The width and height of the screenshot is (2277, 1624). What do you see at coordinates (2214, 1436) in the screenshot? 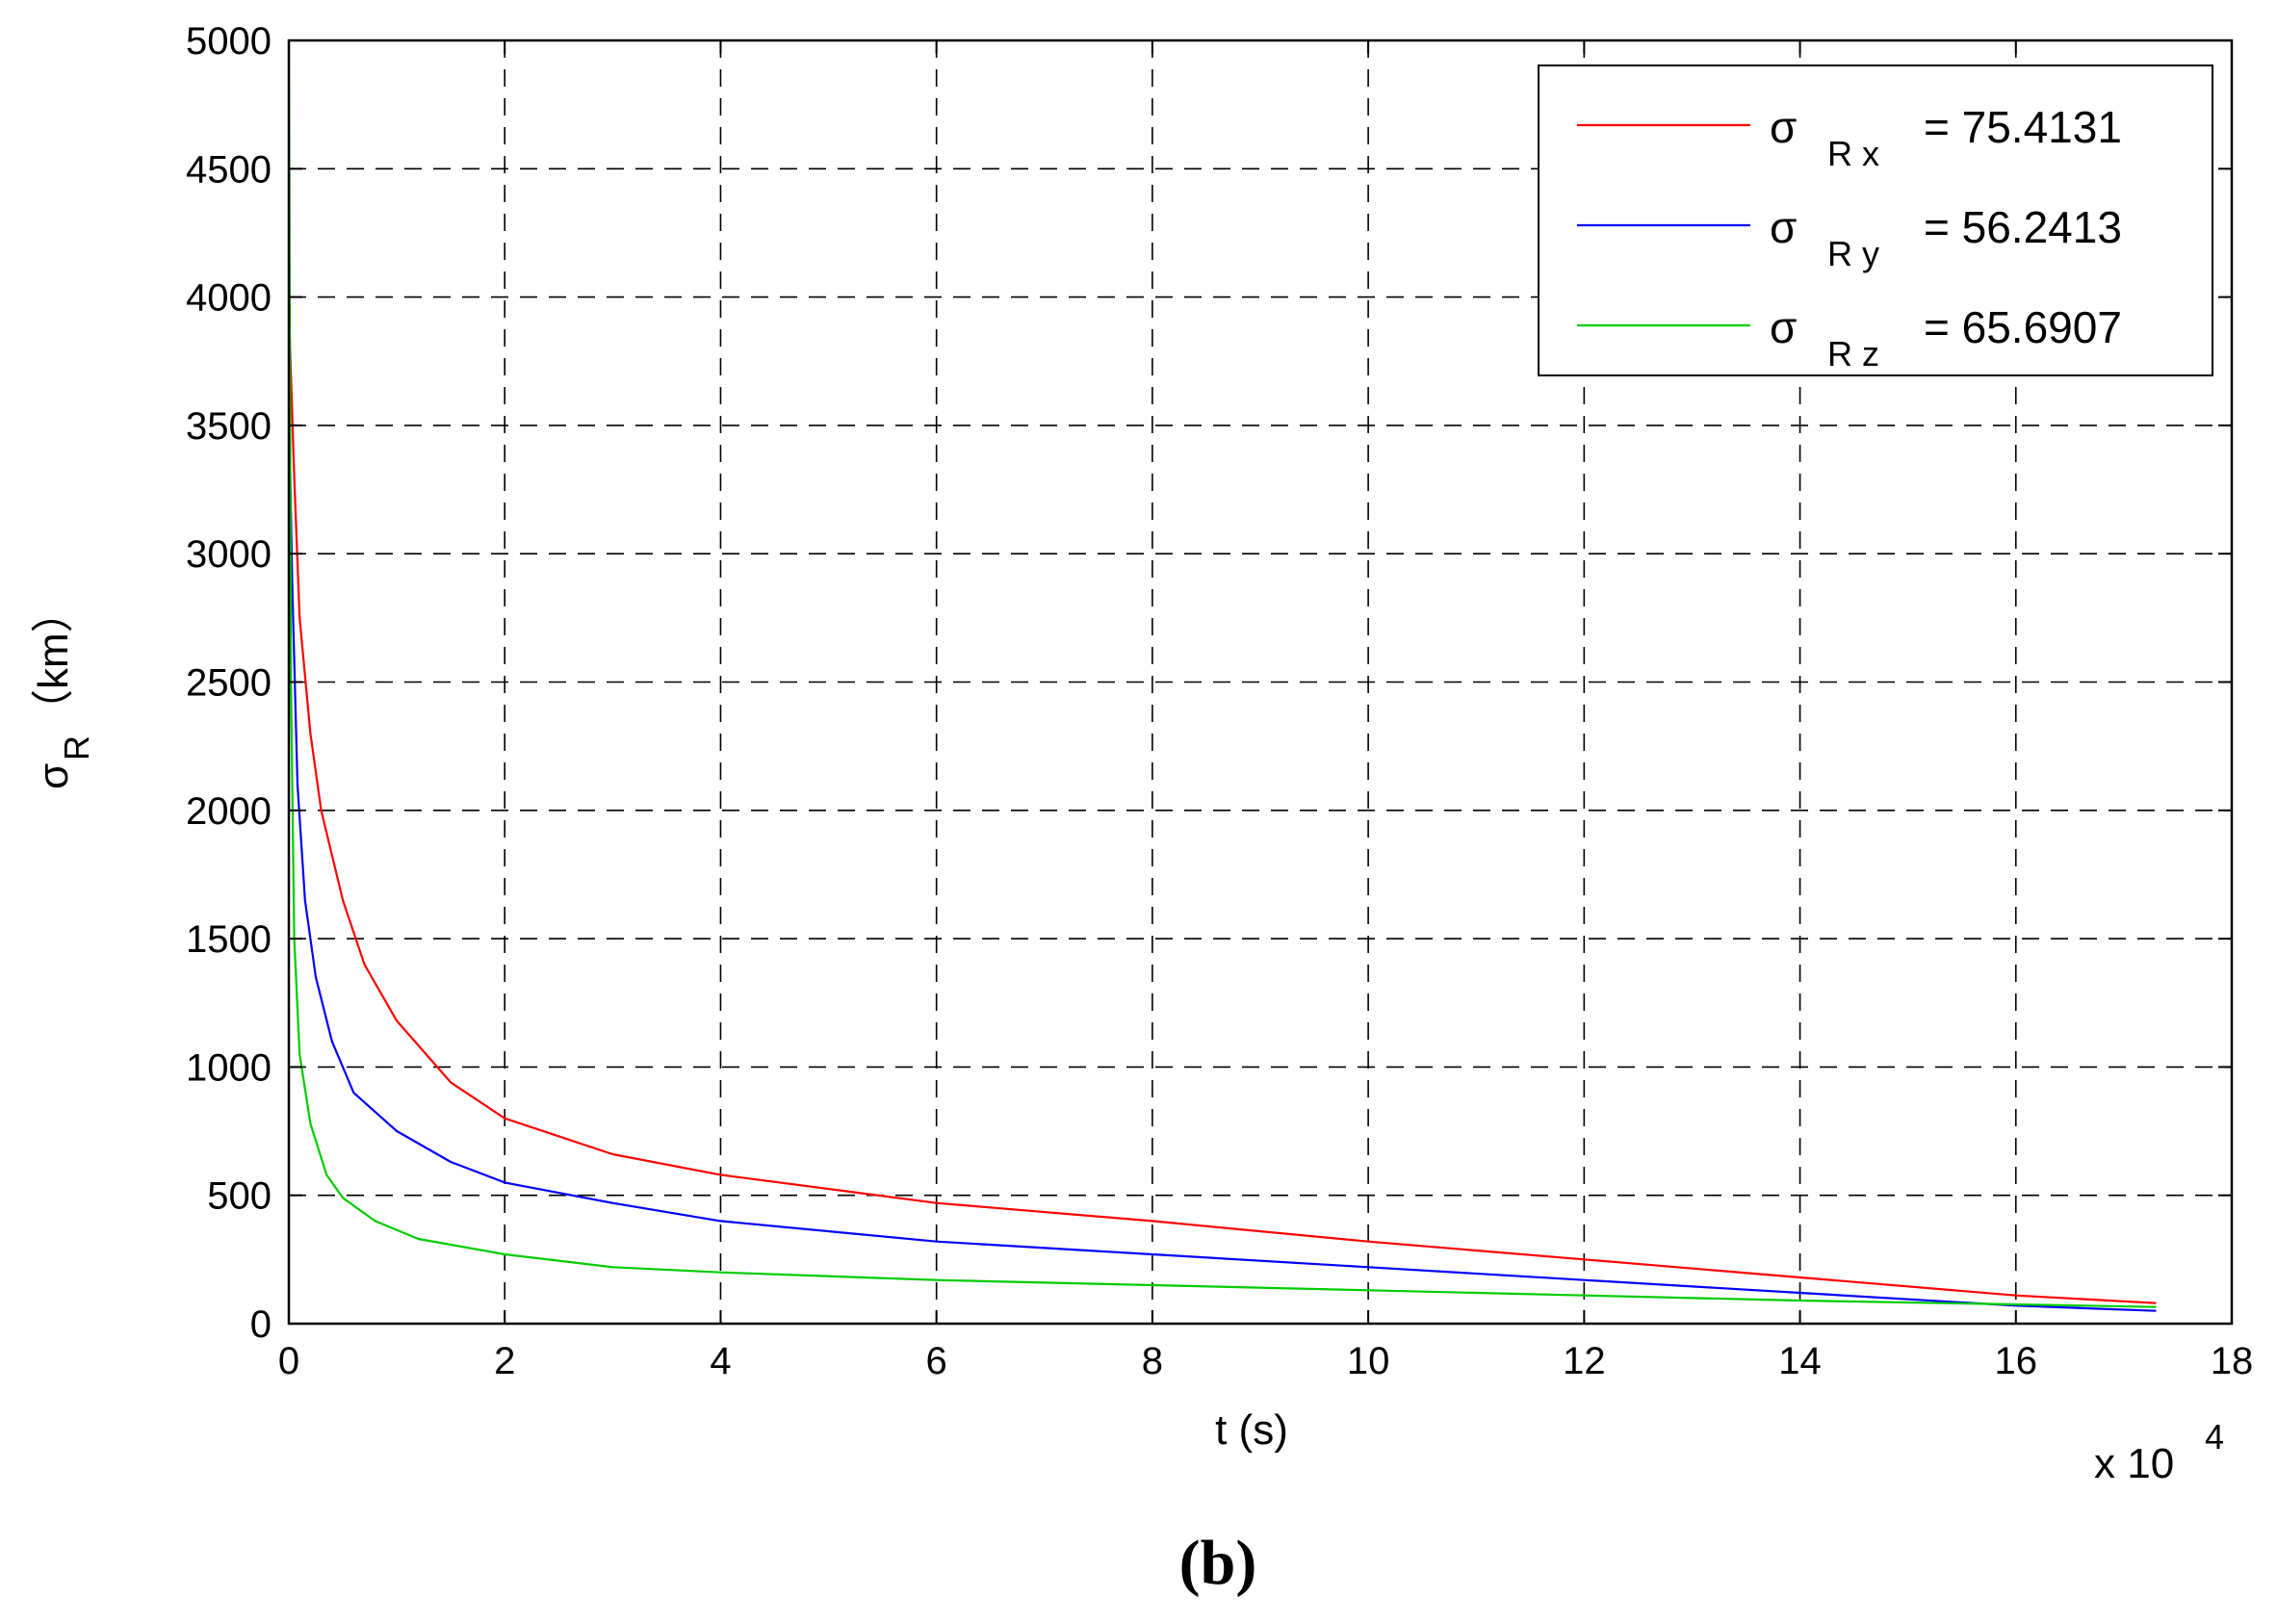
I see `x-multiplier-exponent: 4` at bounding box center [2214, 1436].